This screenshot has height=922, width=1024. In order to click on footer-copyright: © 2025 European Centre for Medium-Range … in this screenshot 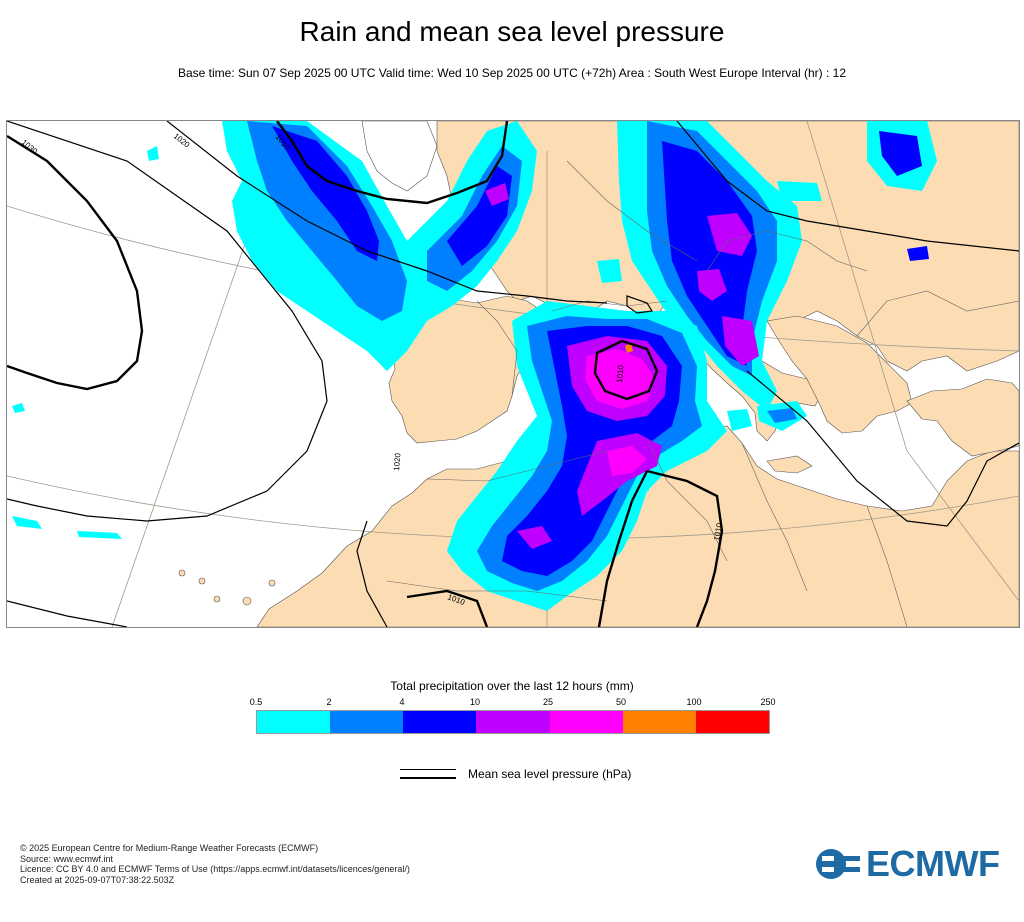, I will do `click(169, 848)`.